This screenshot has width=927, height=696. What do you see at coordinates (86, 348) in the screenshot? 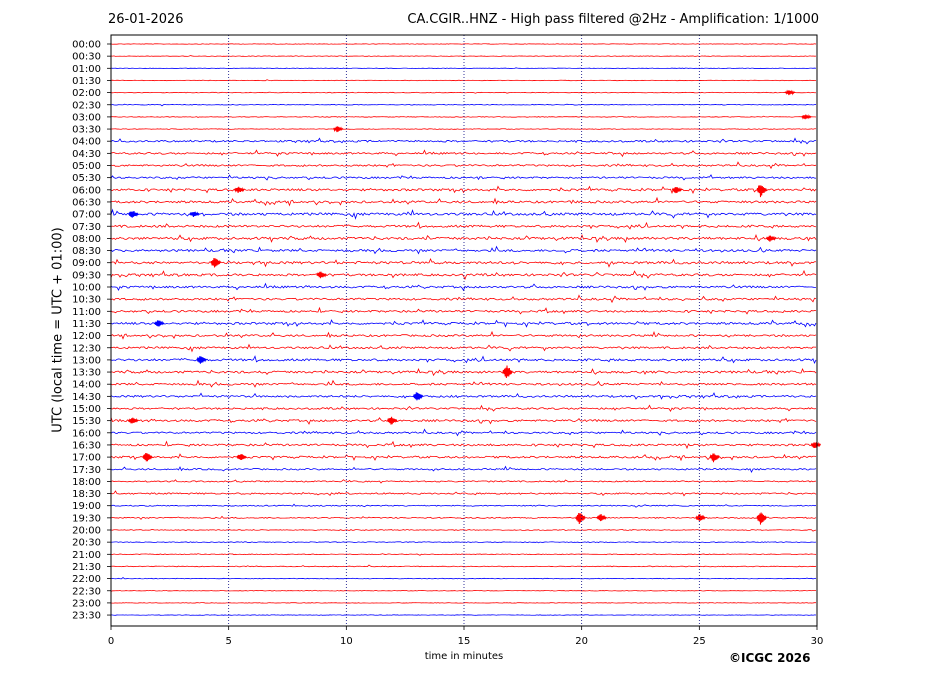
I see `row-label: 12:30` at bounding box center [86, 348].